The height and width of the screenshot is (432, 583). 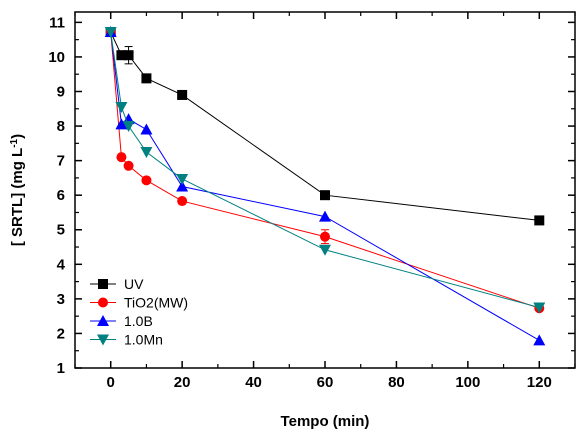 What do you see at coordinates (61, 264) in the screenshot?
I see `y-tick-label: 4` at bounding box center [61, 264].